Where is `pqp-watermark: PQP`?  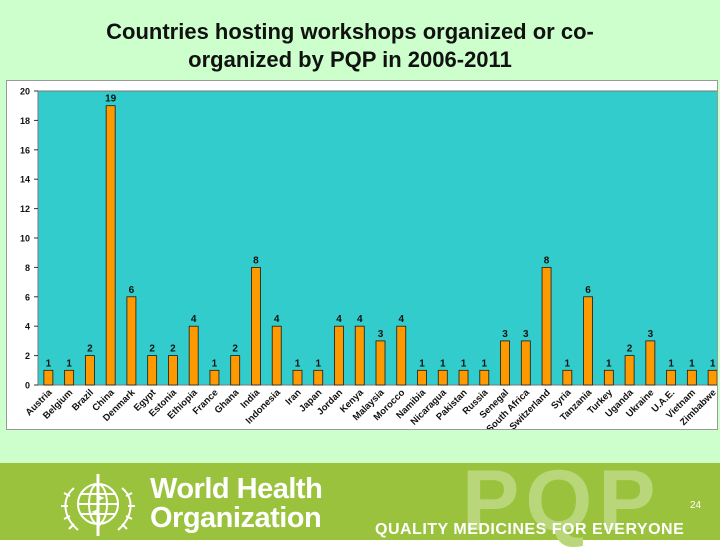 pqp-watermark: PQP is located at coordinates (562, 501).